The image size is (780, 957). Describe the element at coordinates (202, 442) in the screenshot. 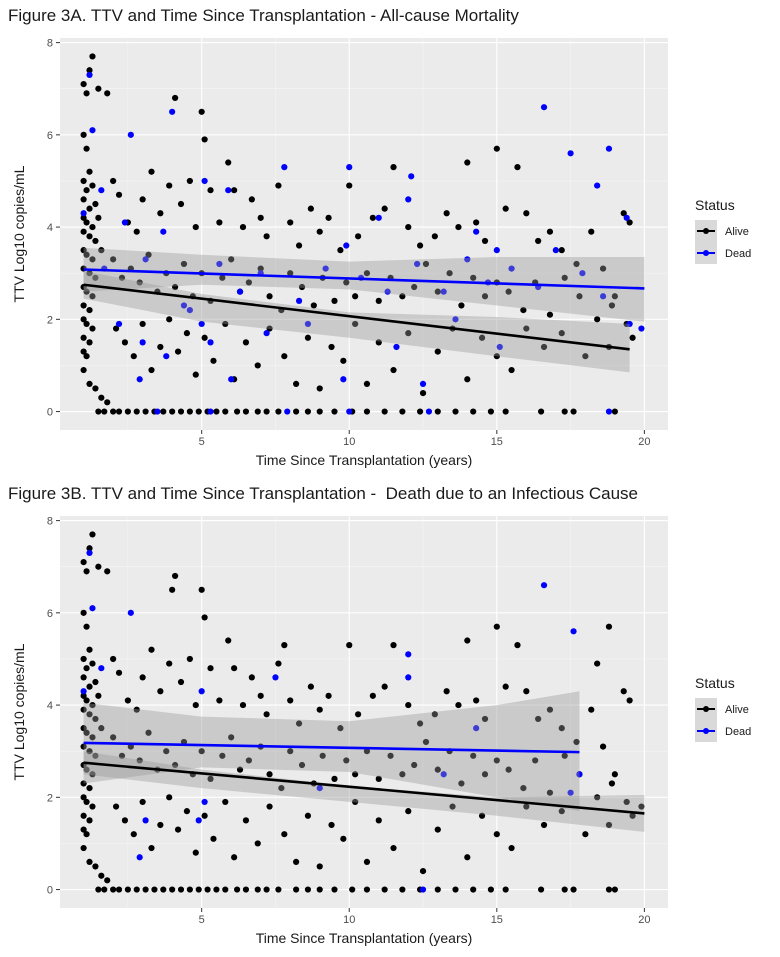

I see `x-tick-label: 5` at that location.